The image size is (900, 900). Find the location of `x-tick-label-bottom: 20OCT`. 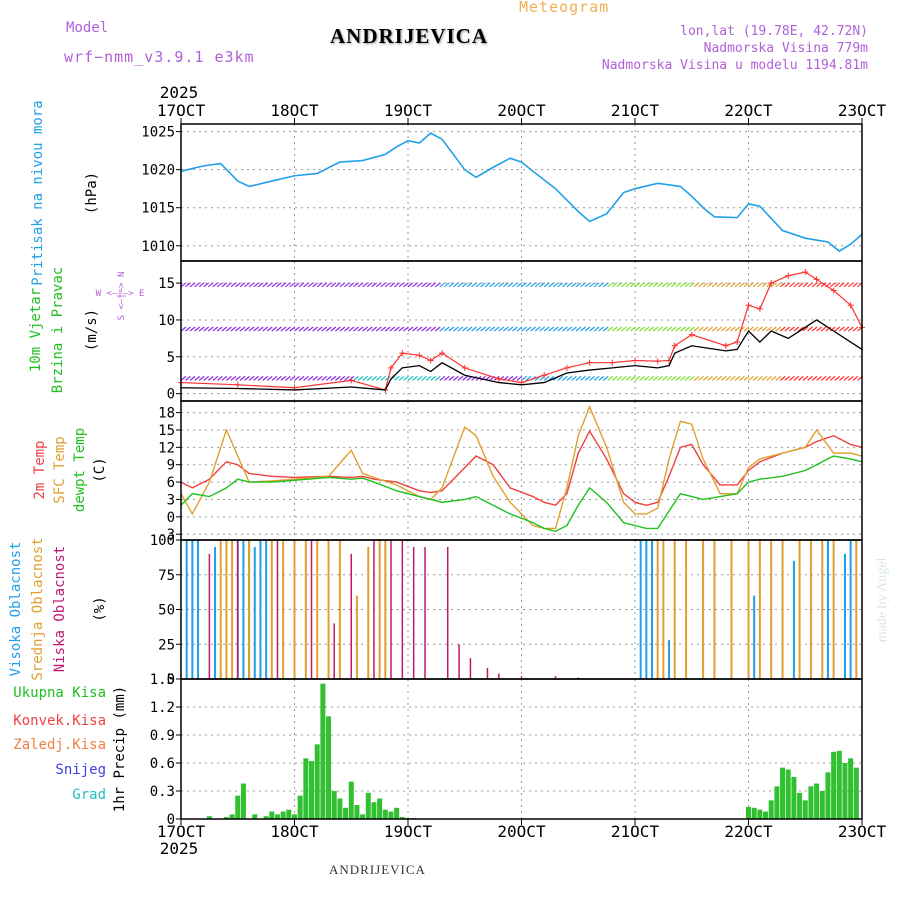

x-tick-label-bottom: 20OCT is located at coordinates (521, 831).